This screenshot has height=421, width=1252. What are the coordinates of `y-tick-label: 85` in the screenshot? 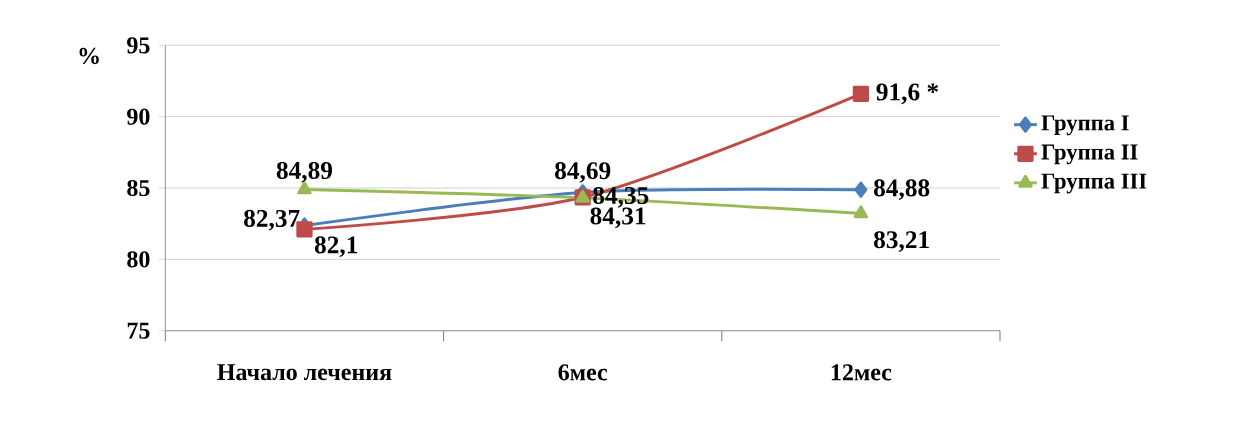 It's located at (138, 187).